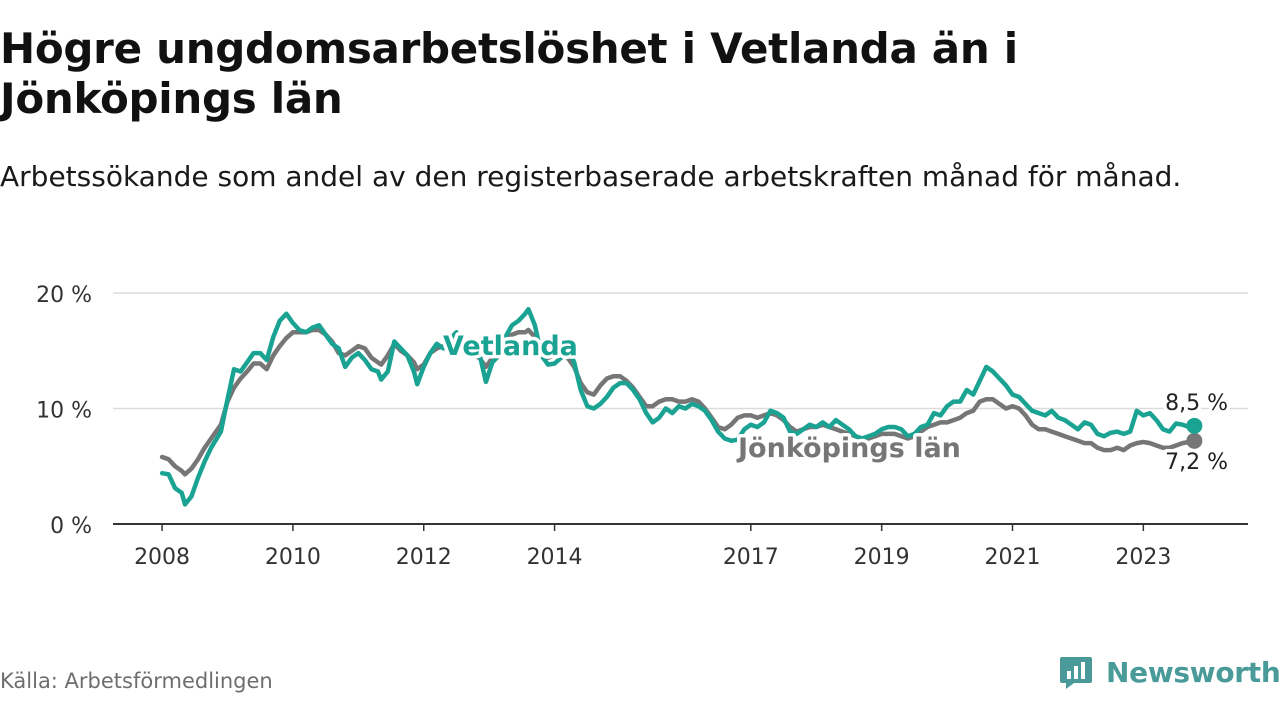  I want to click on y-axis: 0 % 10 % 20 %, so click(64, 411).